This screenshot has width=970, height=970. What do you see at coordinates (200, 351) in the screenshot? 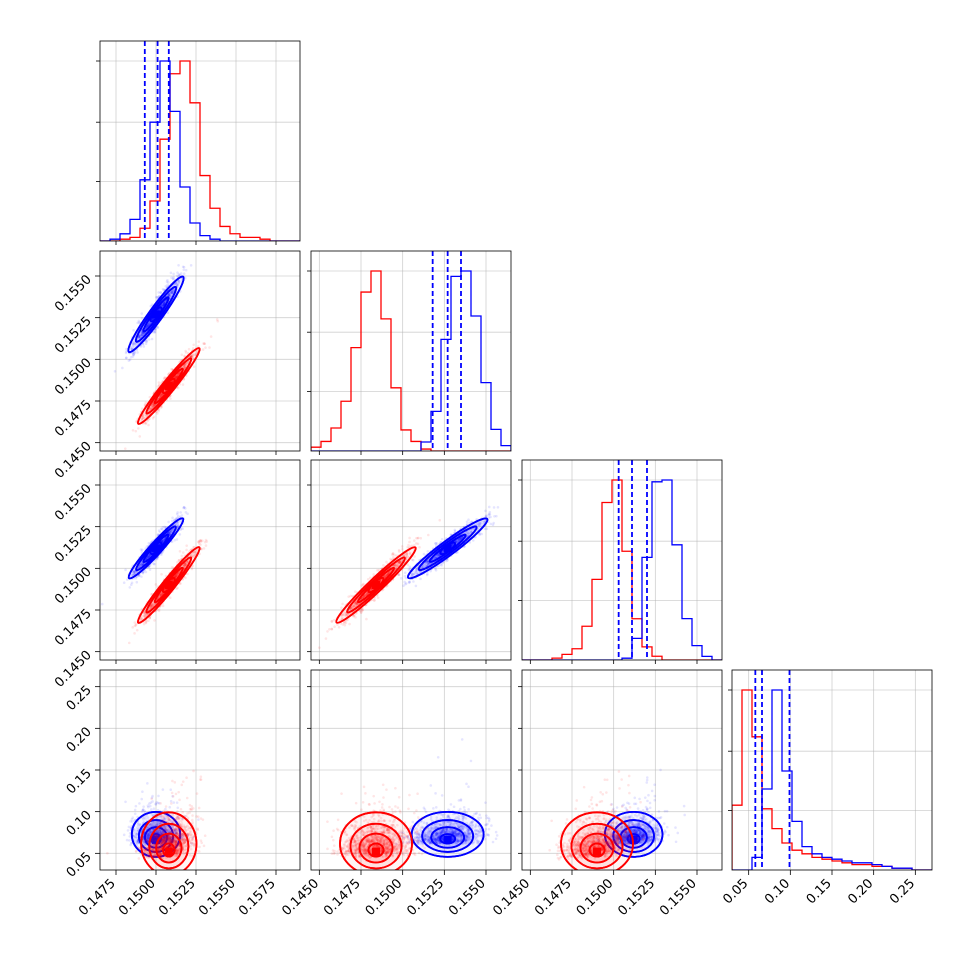
I see `panel-frame` at bounding box center [200, 351].